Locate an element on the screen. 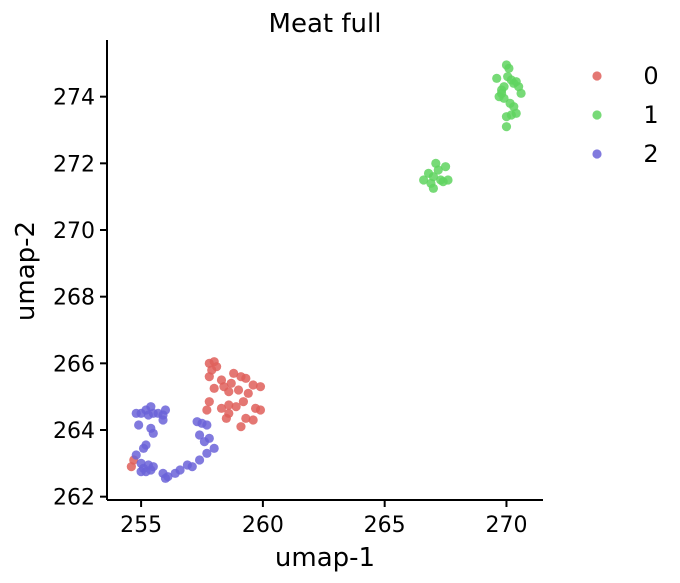 This screenshot has width=680, height=583. x-tick-label: 260 is located at coordinates (263, 525).